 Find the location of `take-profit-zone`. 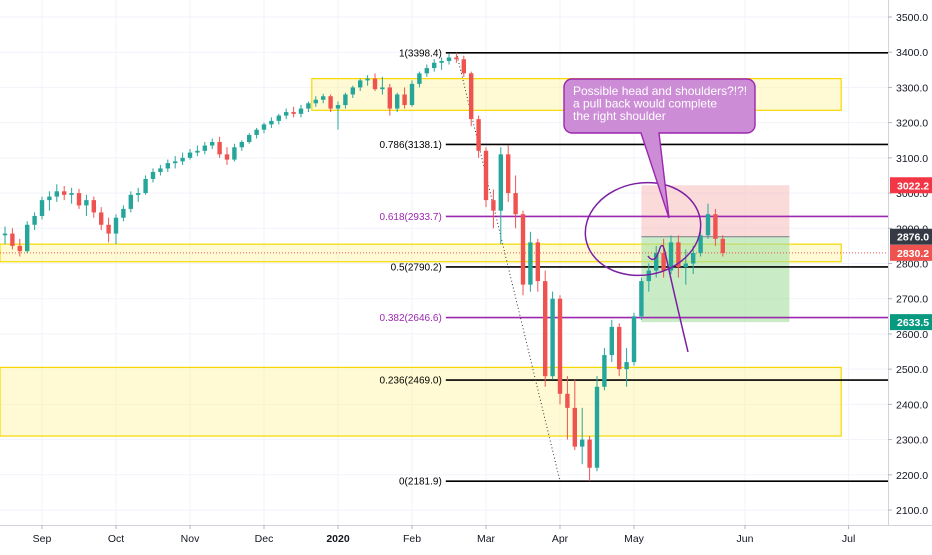

take-profit-zone is located at coordinates (715, 279).